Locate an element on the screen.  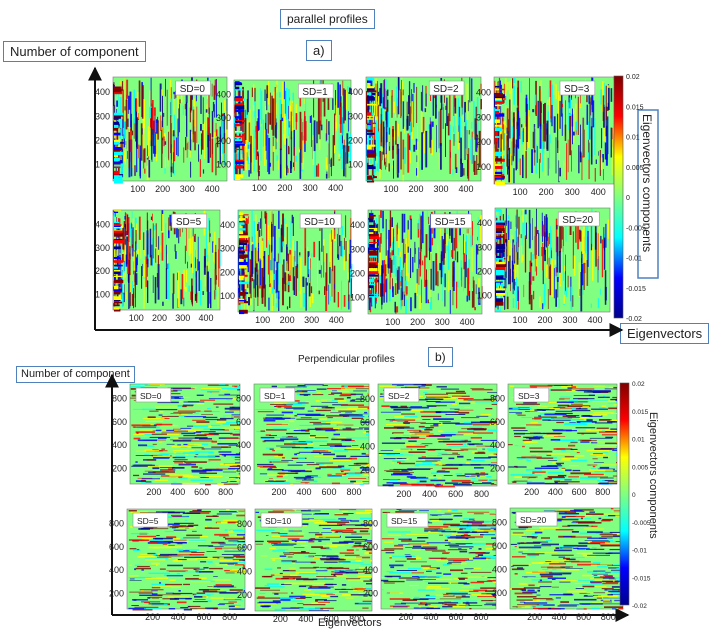
parallel-sd-10-label: SD=10 is located at coordinates (319, 222).